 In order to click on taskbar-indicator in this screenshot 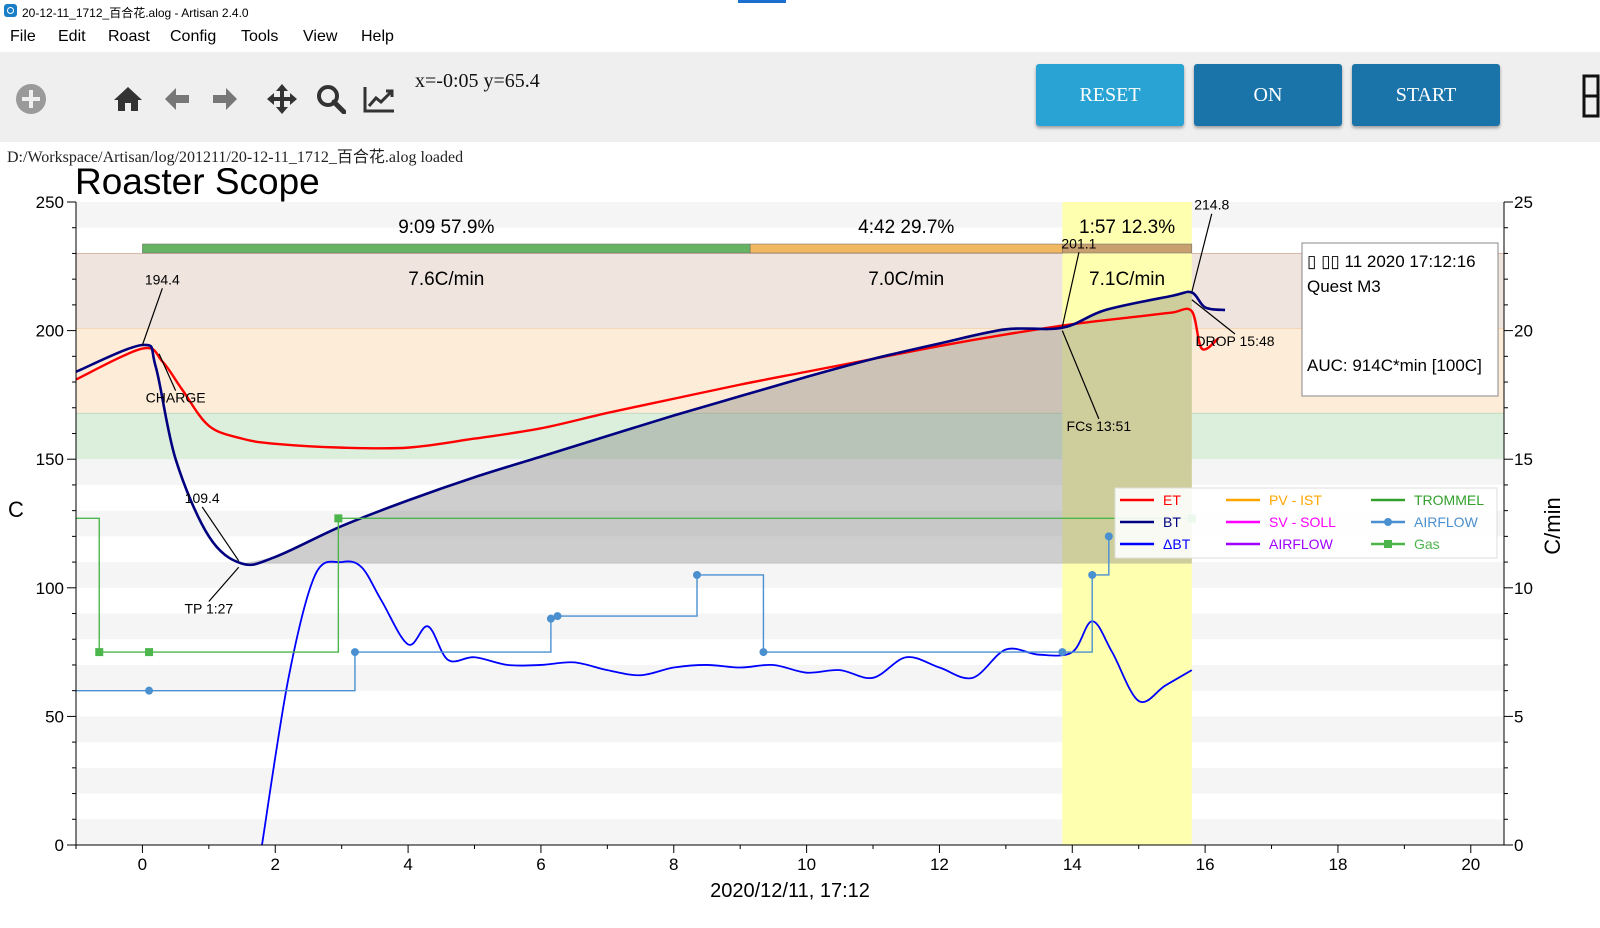, I will do `click(762, 1)`.